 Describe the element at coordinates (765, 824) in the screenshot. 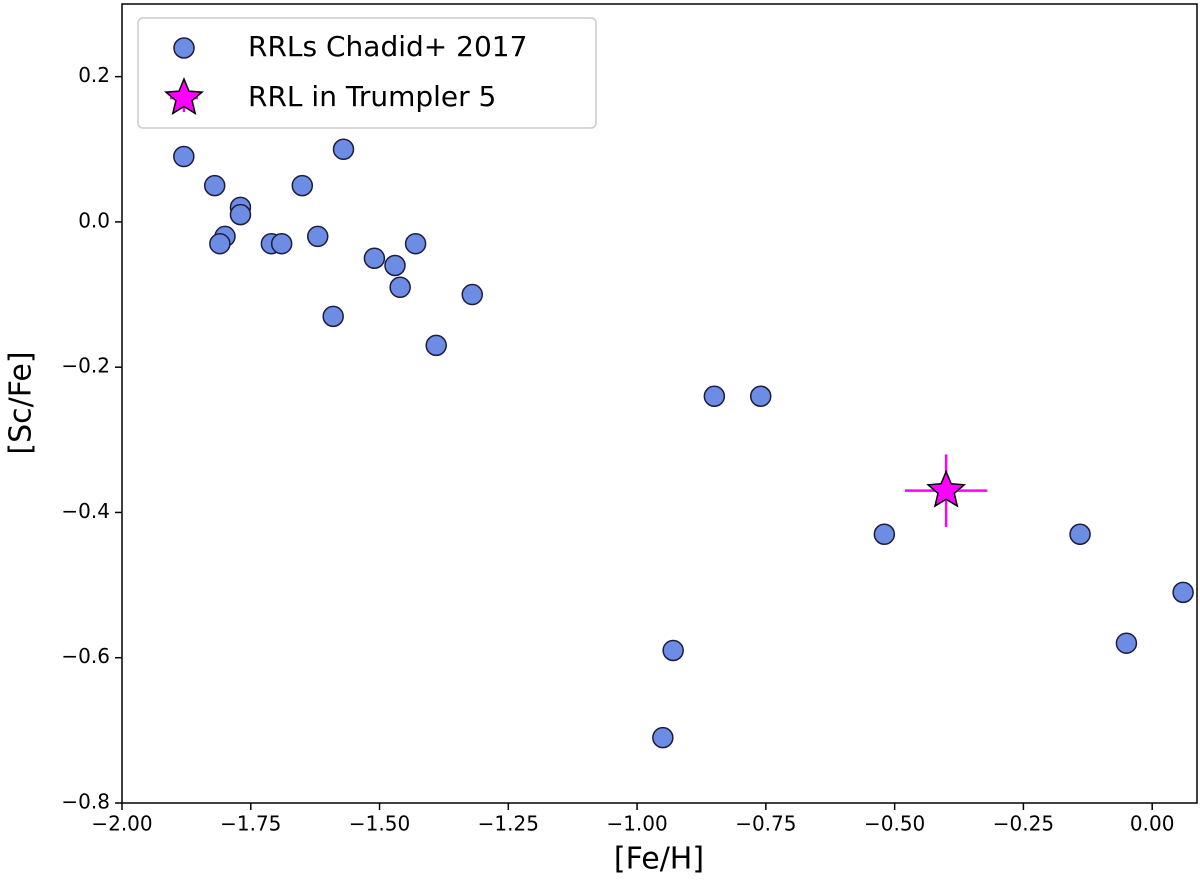

I see `x-tick-label: −0.75` at that location.